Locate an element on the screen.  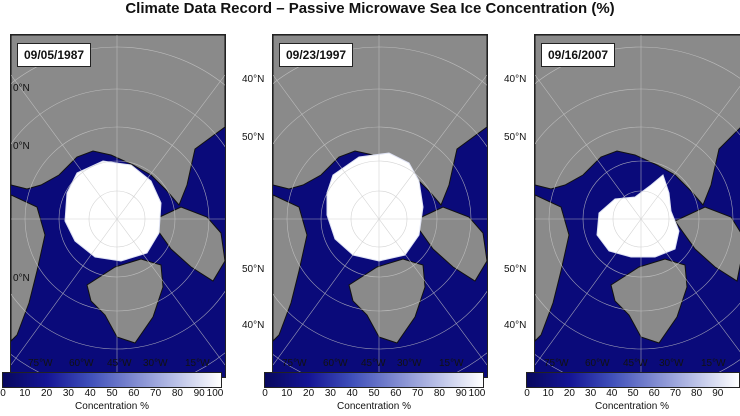
colorbar-ticks: 0 10 20 30 40 50 60 70 80 90 is located at coordinates (631, 394).